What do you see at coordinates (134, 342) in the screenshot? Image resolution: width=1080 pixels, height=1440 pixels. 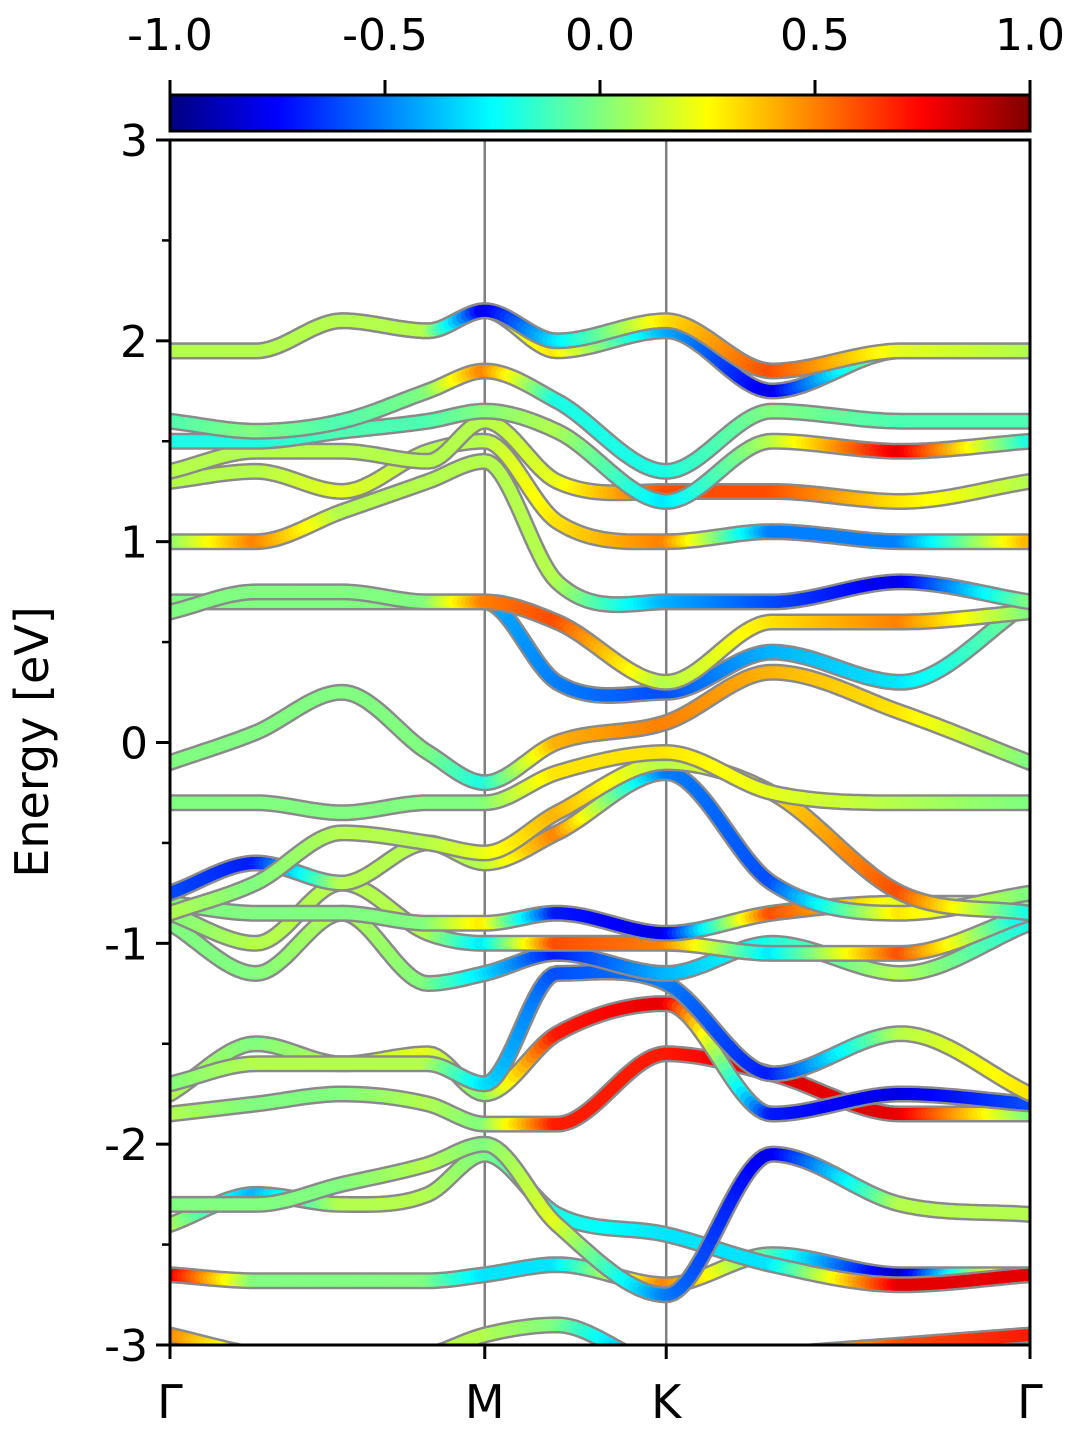 I see `y-tick-label: 2` at bounding box center [134, 342].